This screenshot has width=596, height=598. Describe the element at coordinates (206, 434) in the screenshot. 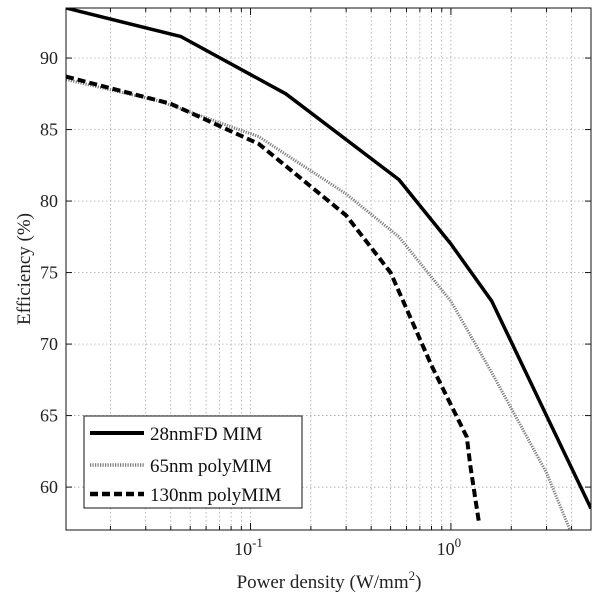

I see `legend-label-28nmfd-mim: 28nmFD MIM` at that location.